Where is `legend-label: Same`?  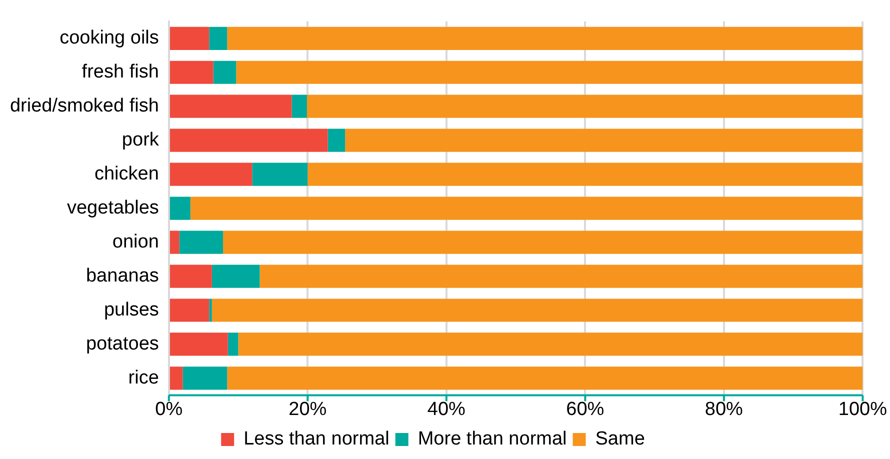
legend-label: Same is located at coordinates (620, 439).